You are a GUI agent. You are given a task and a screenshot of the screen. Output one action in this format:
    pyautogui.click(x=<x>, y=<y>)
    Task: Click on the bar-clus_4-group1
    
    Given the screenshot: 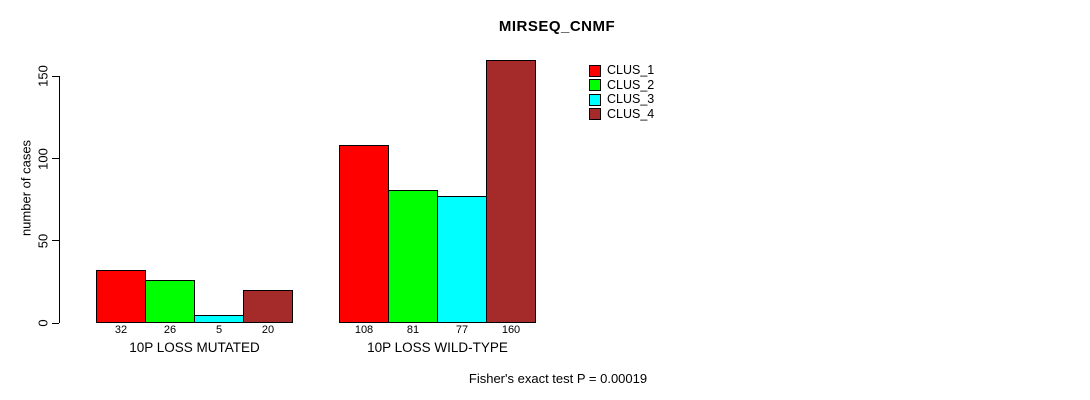 What is the action you would take?
    pyautogui.click(x=268, y=306)
    